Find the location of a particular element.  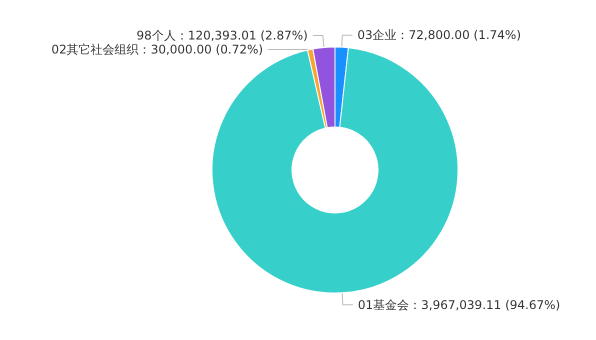

slice-label: 02其它社会组织：30,000.00 (0.72%) is located at coordinates (157, 49).